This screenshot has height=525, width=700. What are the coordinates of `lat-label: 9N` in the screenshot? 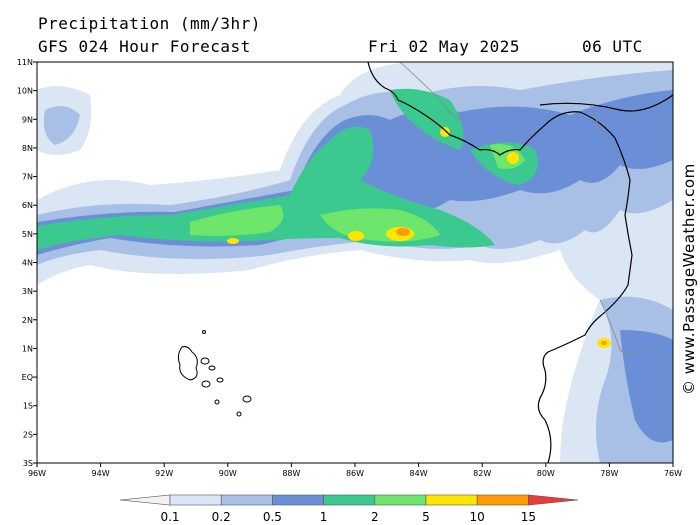 It's located at (27, 119).